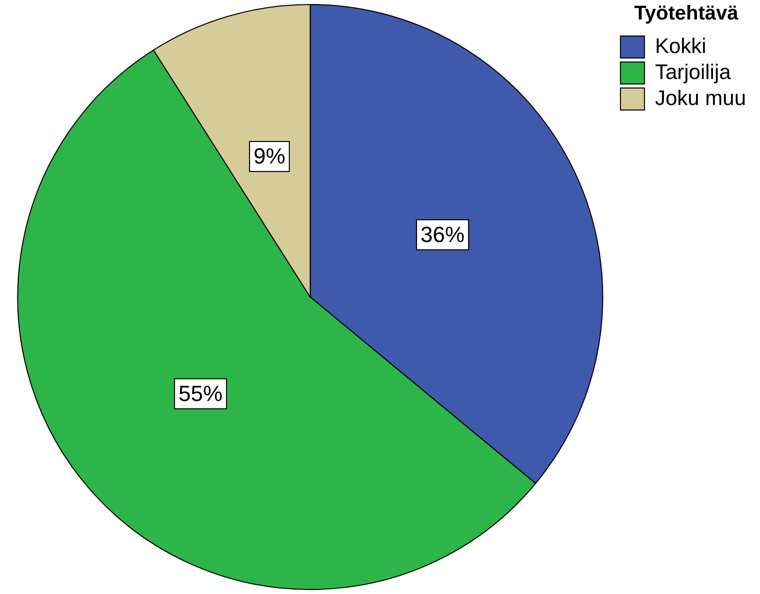 The height and width of the screenshot is (594, 760). Describe the element at coordinates (700, 98) in the screenshot. I see `legend-label: Joku muu` at that location.